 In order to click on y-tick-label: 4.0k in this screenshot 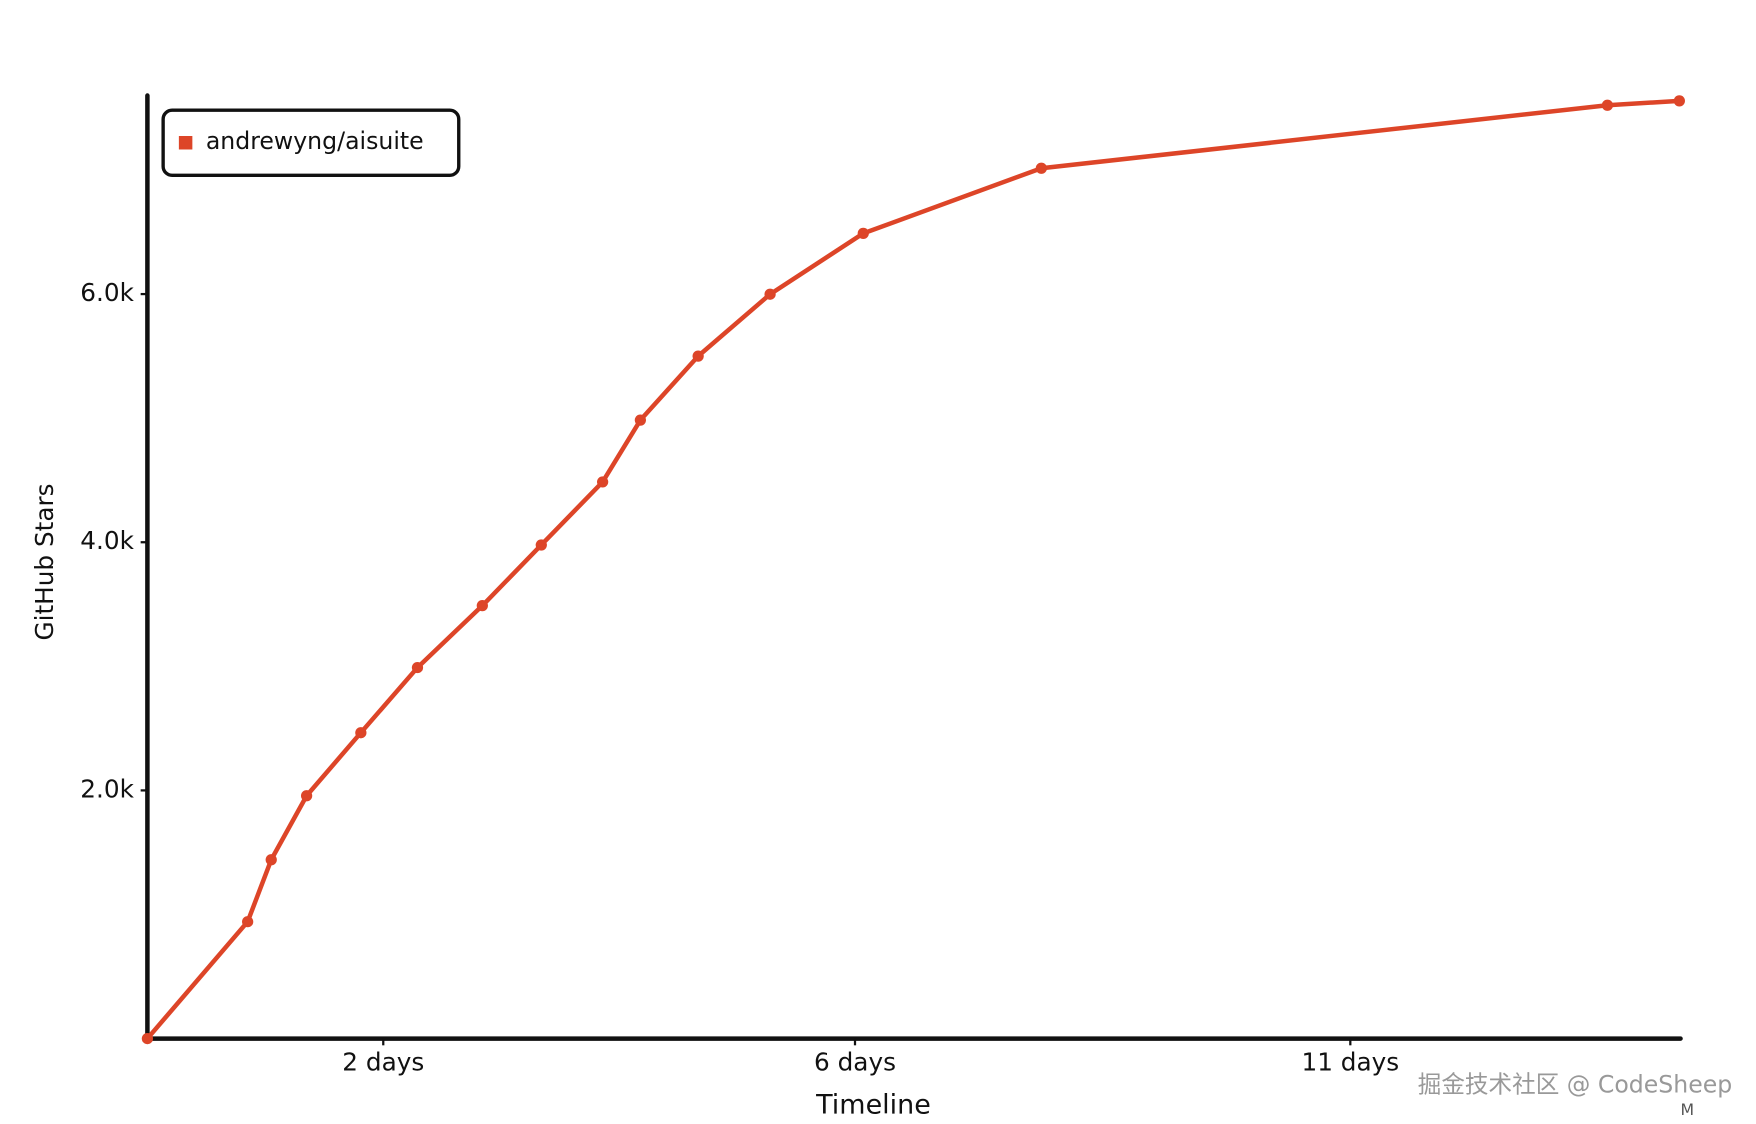, I will do `click(107, 540)`.